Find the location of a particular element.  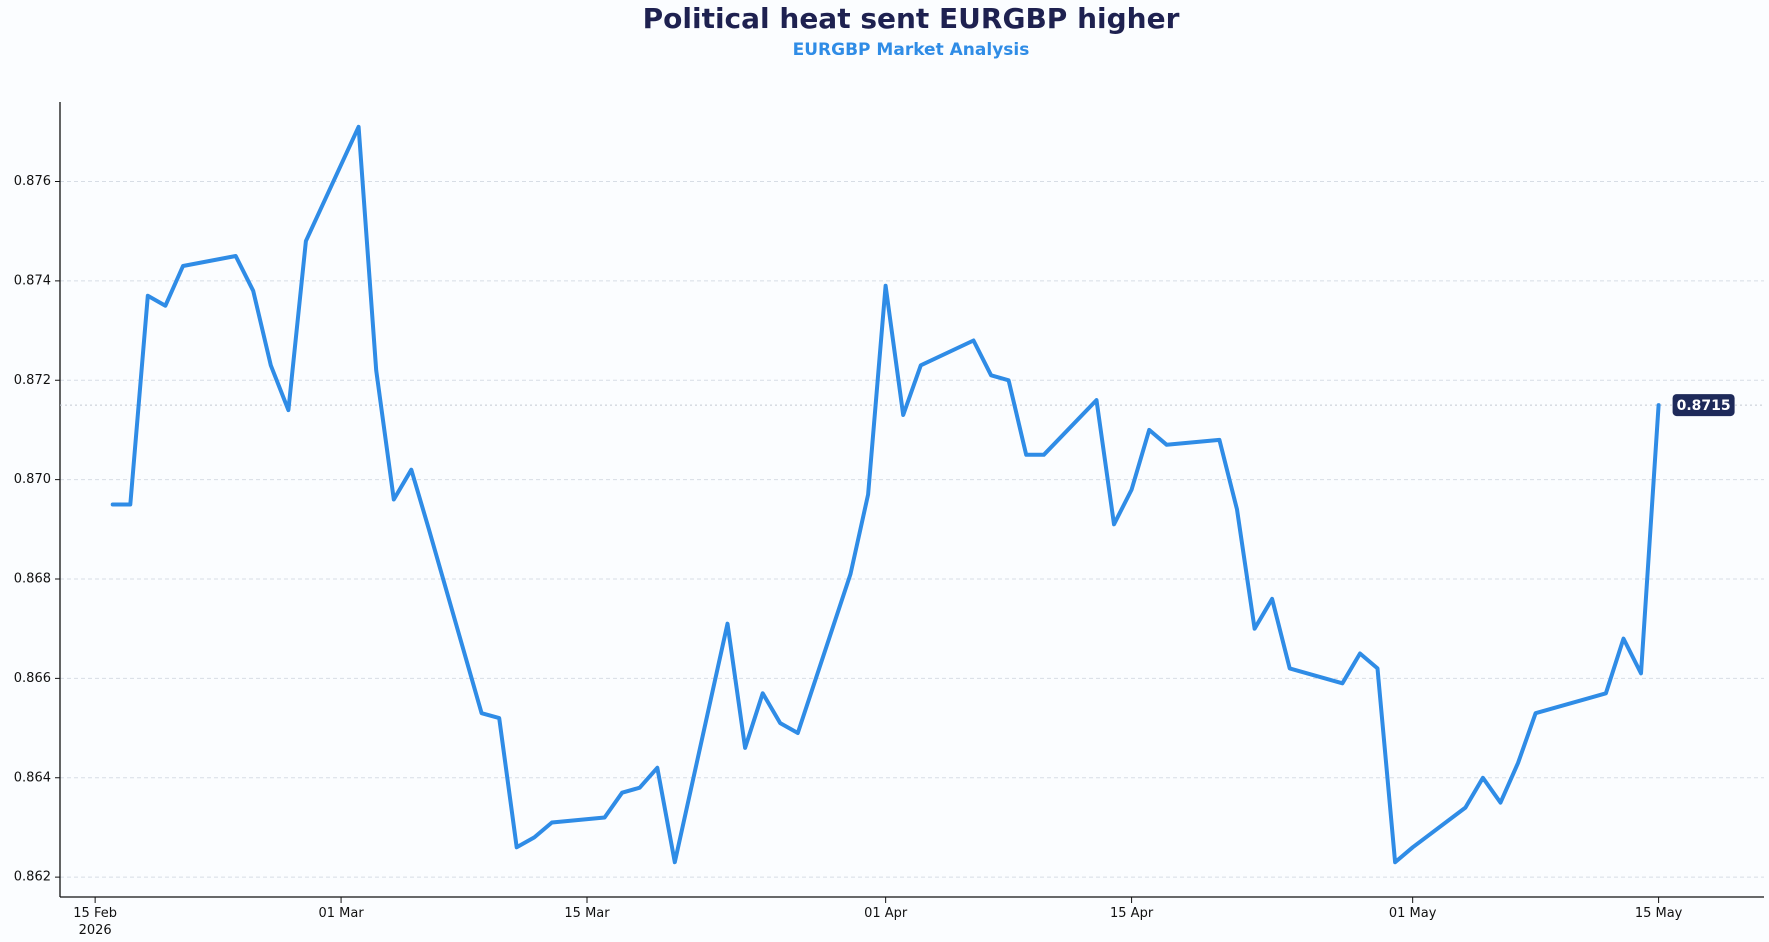

last-value-badge: 0.8715 is located at coordinates (1703, 405).